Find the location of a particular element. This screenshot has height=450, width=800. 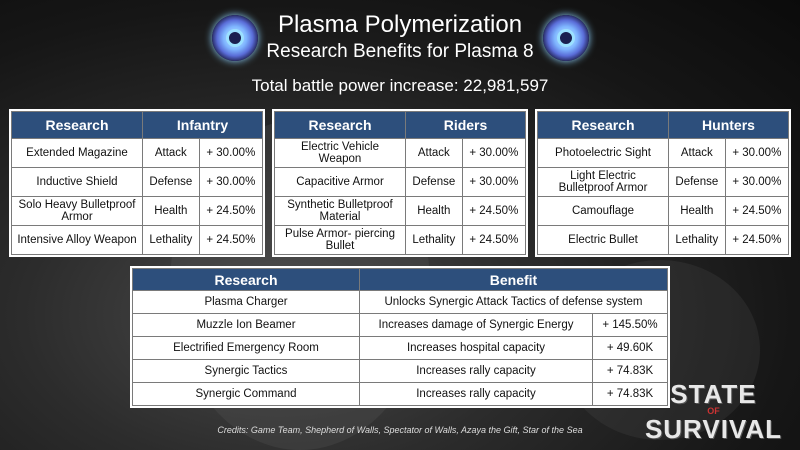

table-row: Inductive Shield Defense + 30.00% is located at coordinates (137, 182).